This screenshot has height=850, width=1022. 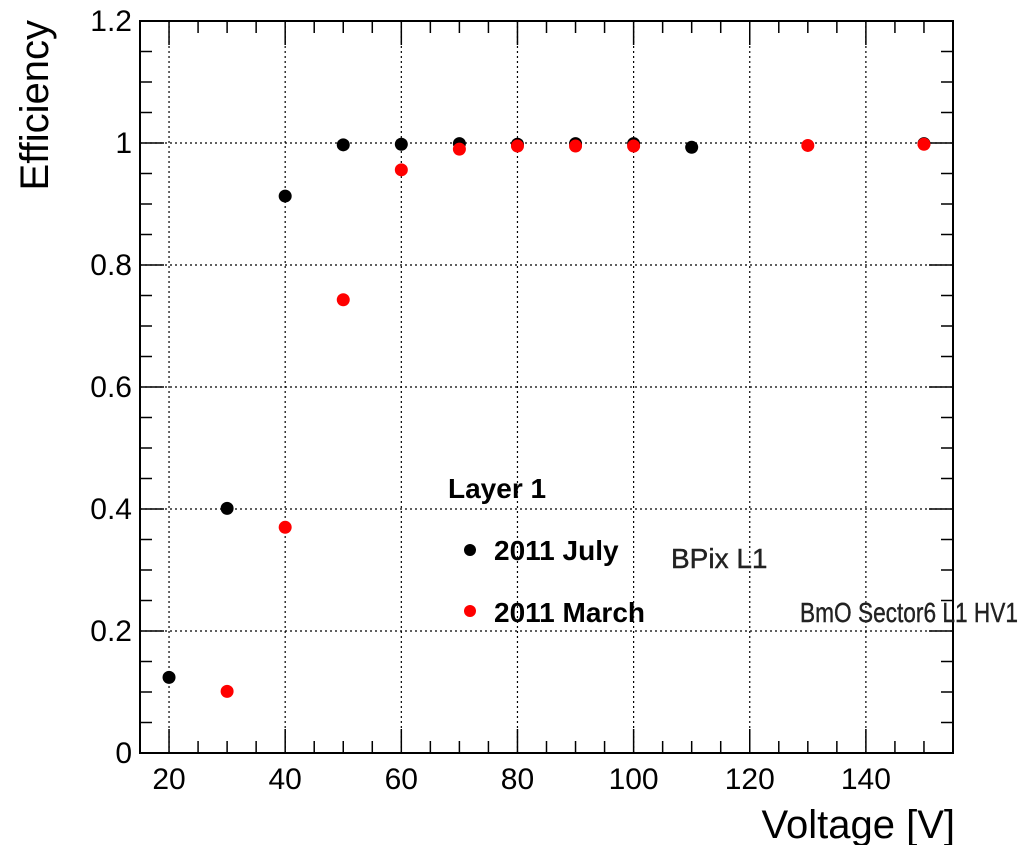 What do you see at coordinates (35, 105) in the screenshot?
I see `y-axis-label: Efficiency` at bounding box center [35, 105].